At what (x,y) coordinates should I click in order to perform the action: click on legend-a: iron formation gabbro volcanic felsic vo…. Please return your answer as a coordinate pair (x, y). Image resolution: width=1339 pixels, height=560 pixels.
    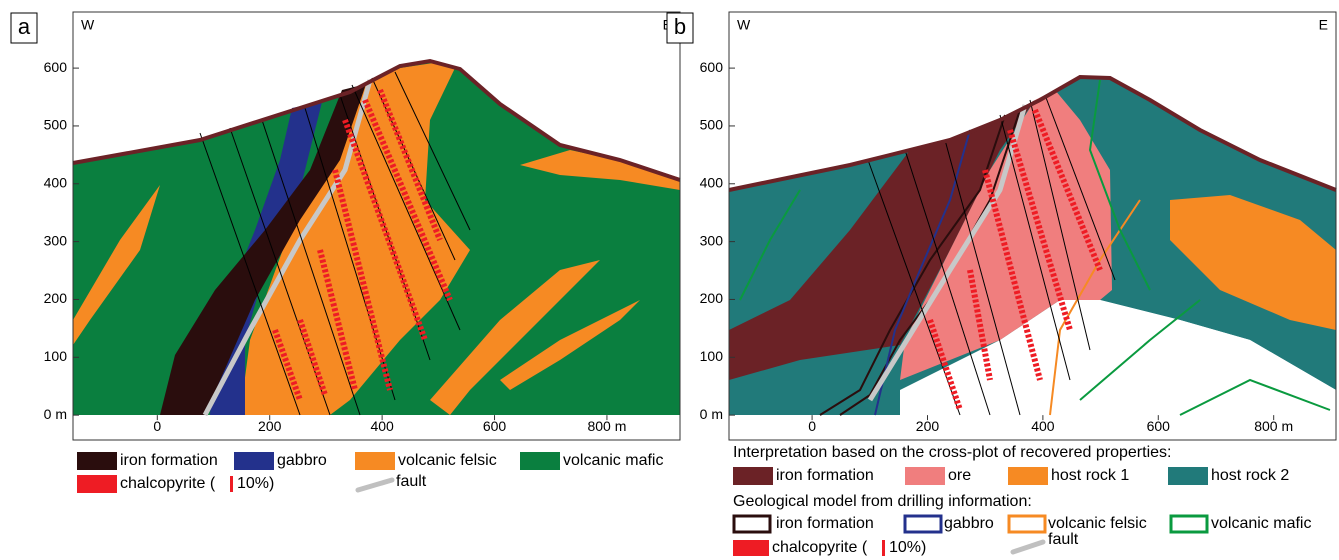
    Looking at the image, I should click on (370, 472).